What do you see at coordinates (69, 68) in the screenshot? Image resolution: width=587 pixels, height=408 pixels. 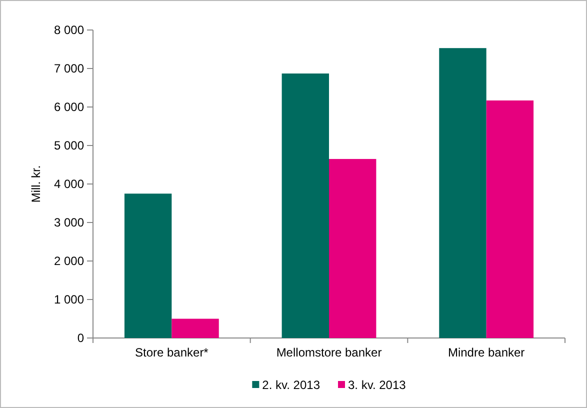 I see `y-tick-label: 7 000` at bounding box center [69, 68].